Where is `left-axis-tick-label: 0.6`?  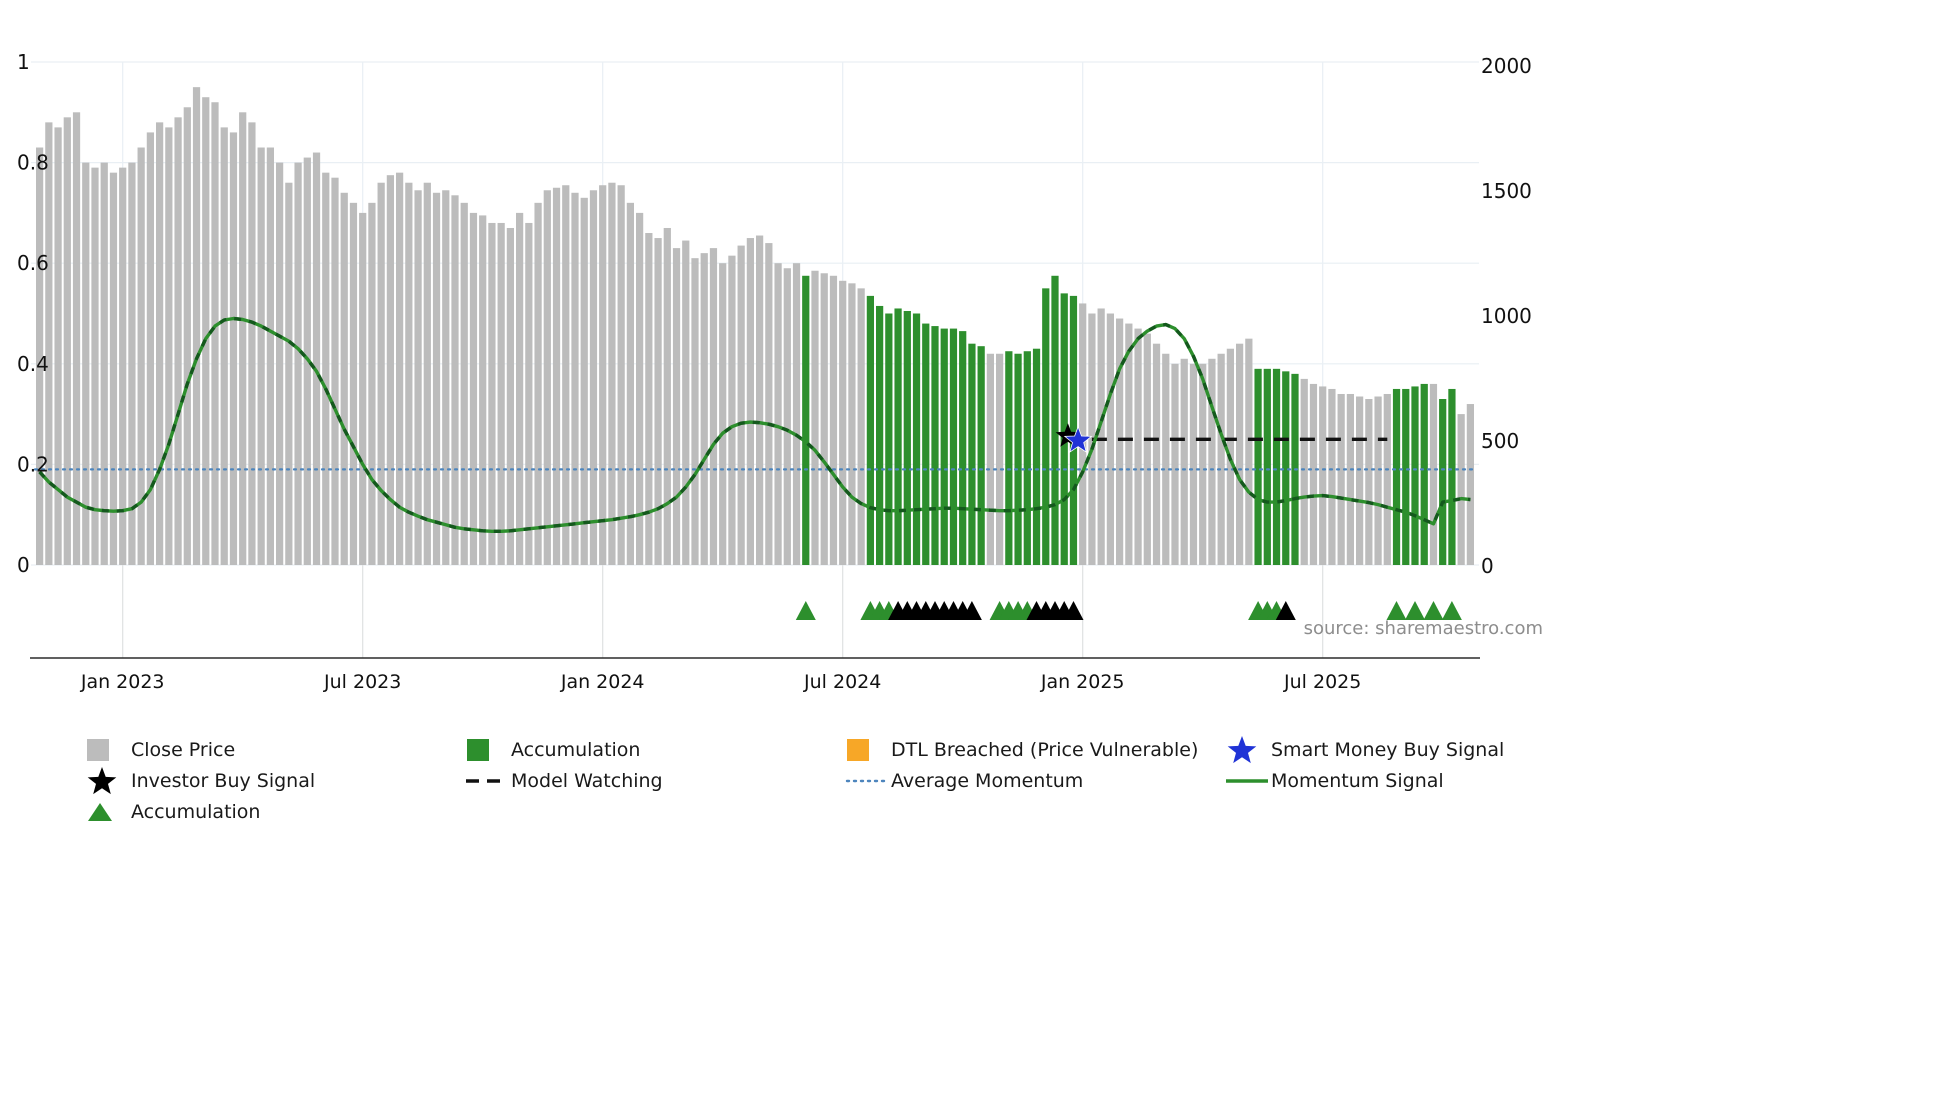 left-axis-tick-label: 0.6 is located at coordinates (33, 263).